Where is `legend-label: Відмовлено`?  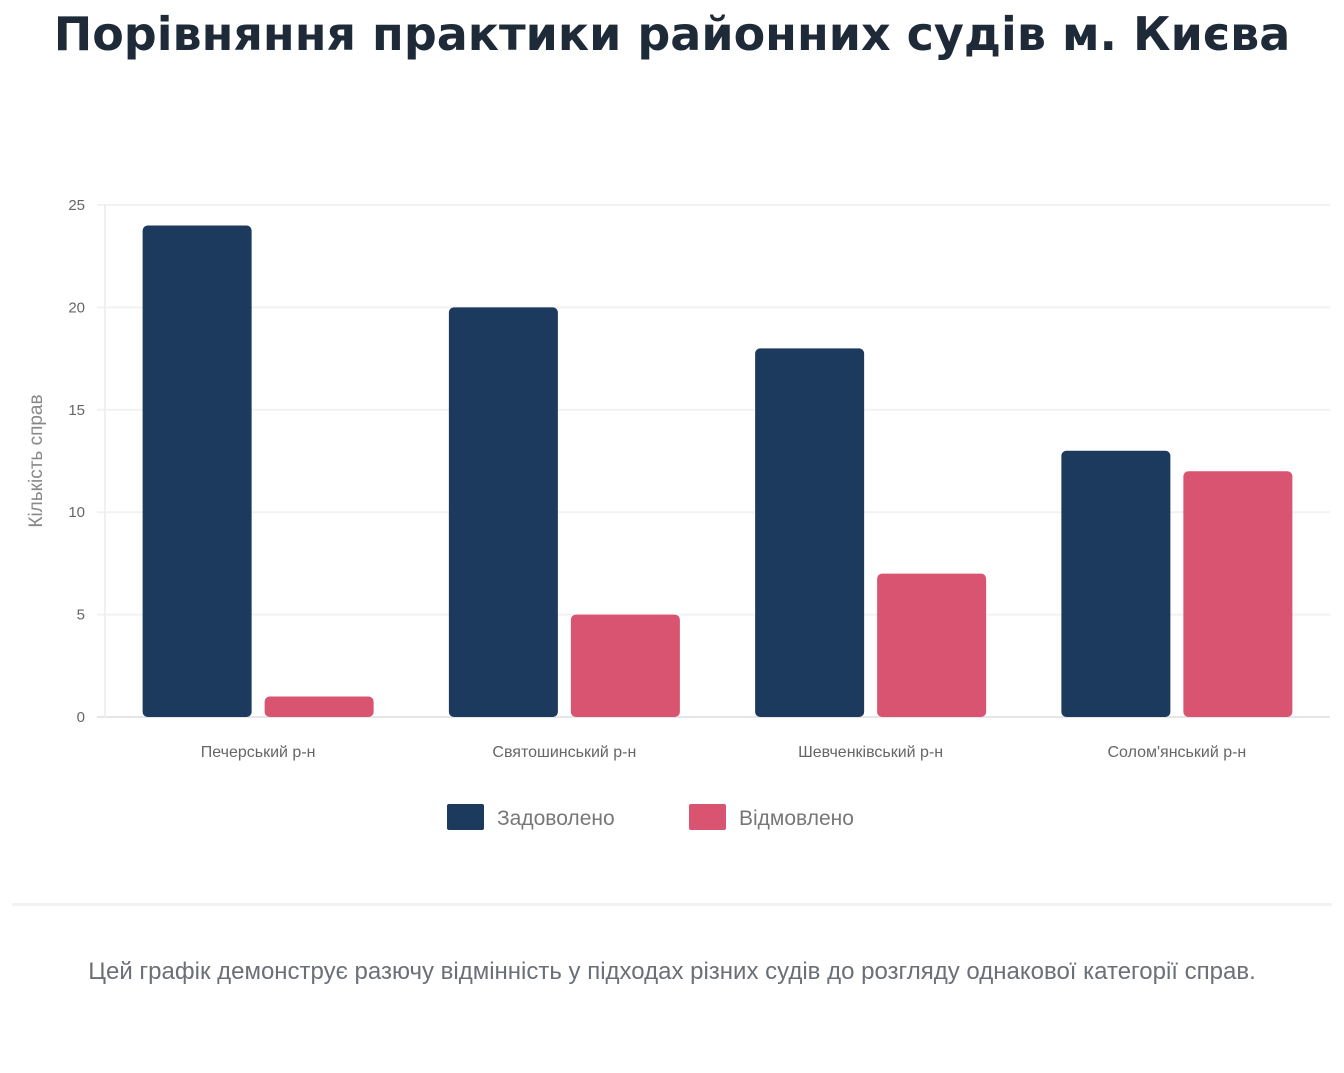 legend-label: Відмовлено is located at coordinates (796, 818).